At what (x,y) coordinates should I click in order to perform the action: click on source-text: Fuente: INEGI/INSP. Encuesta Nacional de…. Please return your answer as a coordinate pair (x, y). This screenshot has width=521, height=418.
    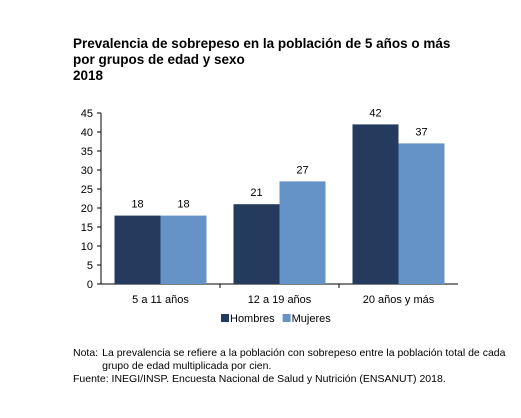
    Looking at the image, I should click on (259, 379).